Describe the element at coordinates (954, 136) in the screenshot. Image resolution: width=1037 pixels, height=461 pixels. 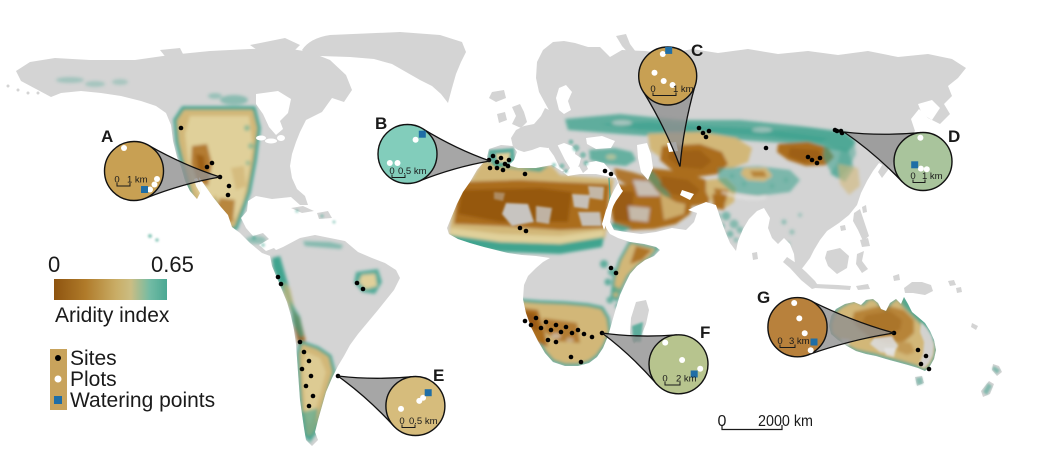
I see `svg-text: D` at that location.